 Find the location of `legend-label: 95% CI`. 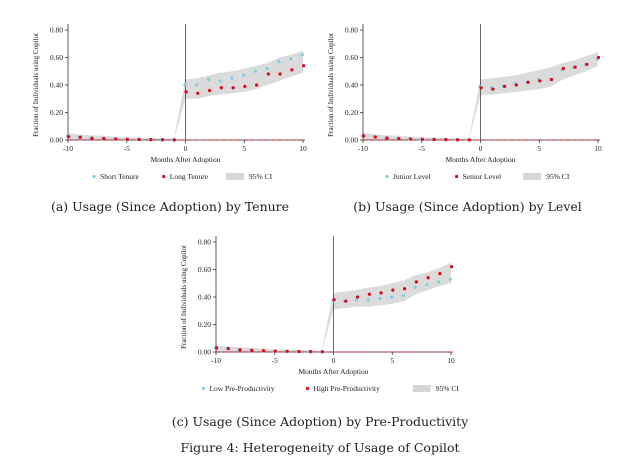

legend-label: 95% CI is located at coordinates (558, 176).